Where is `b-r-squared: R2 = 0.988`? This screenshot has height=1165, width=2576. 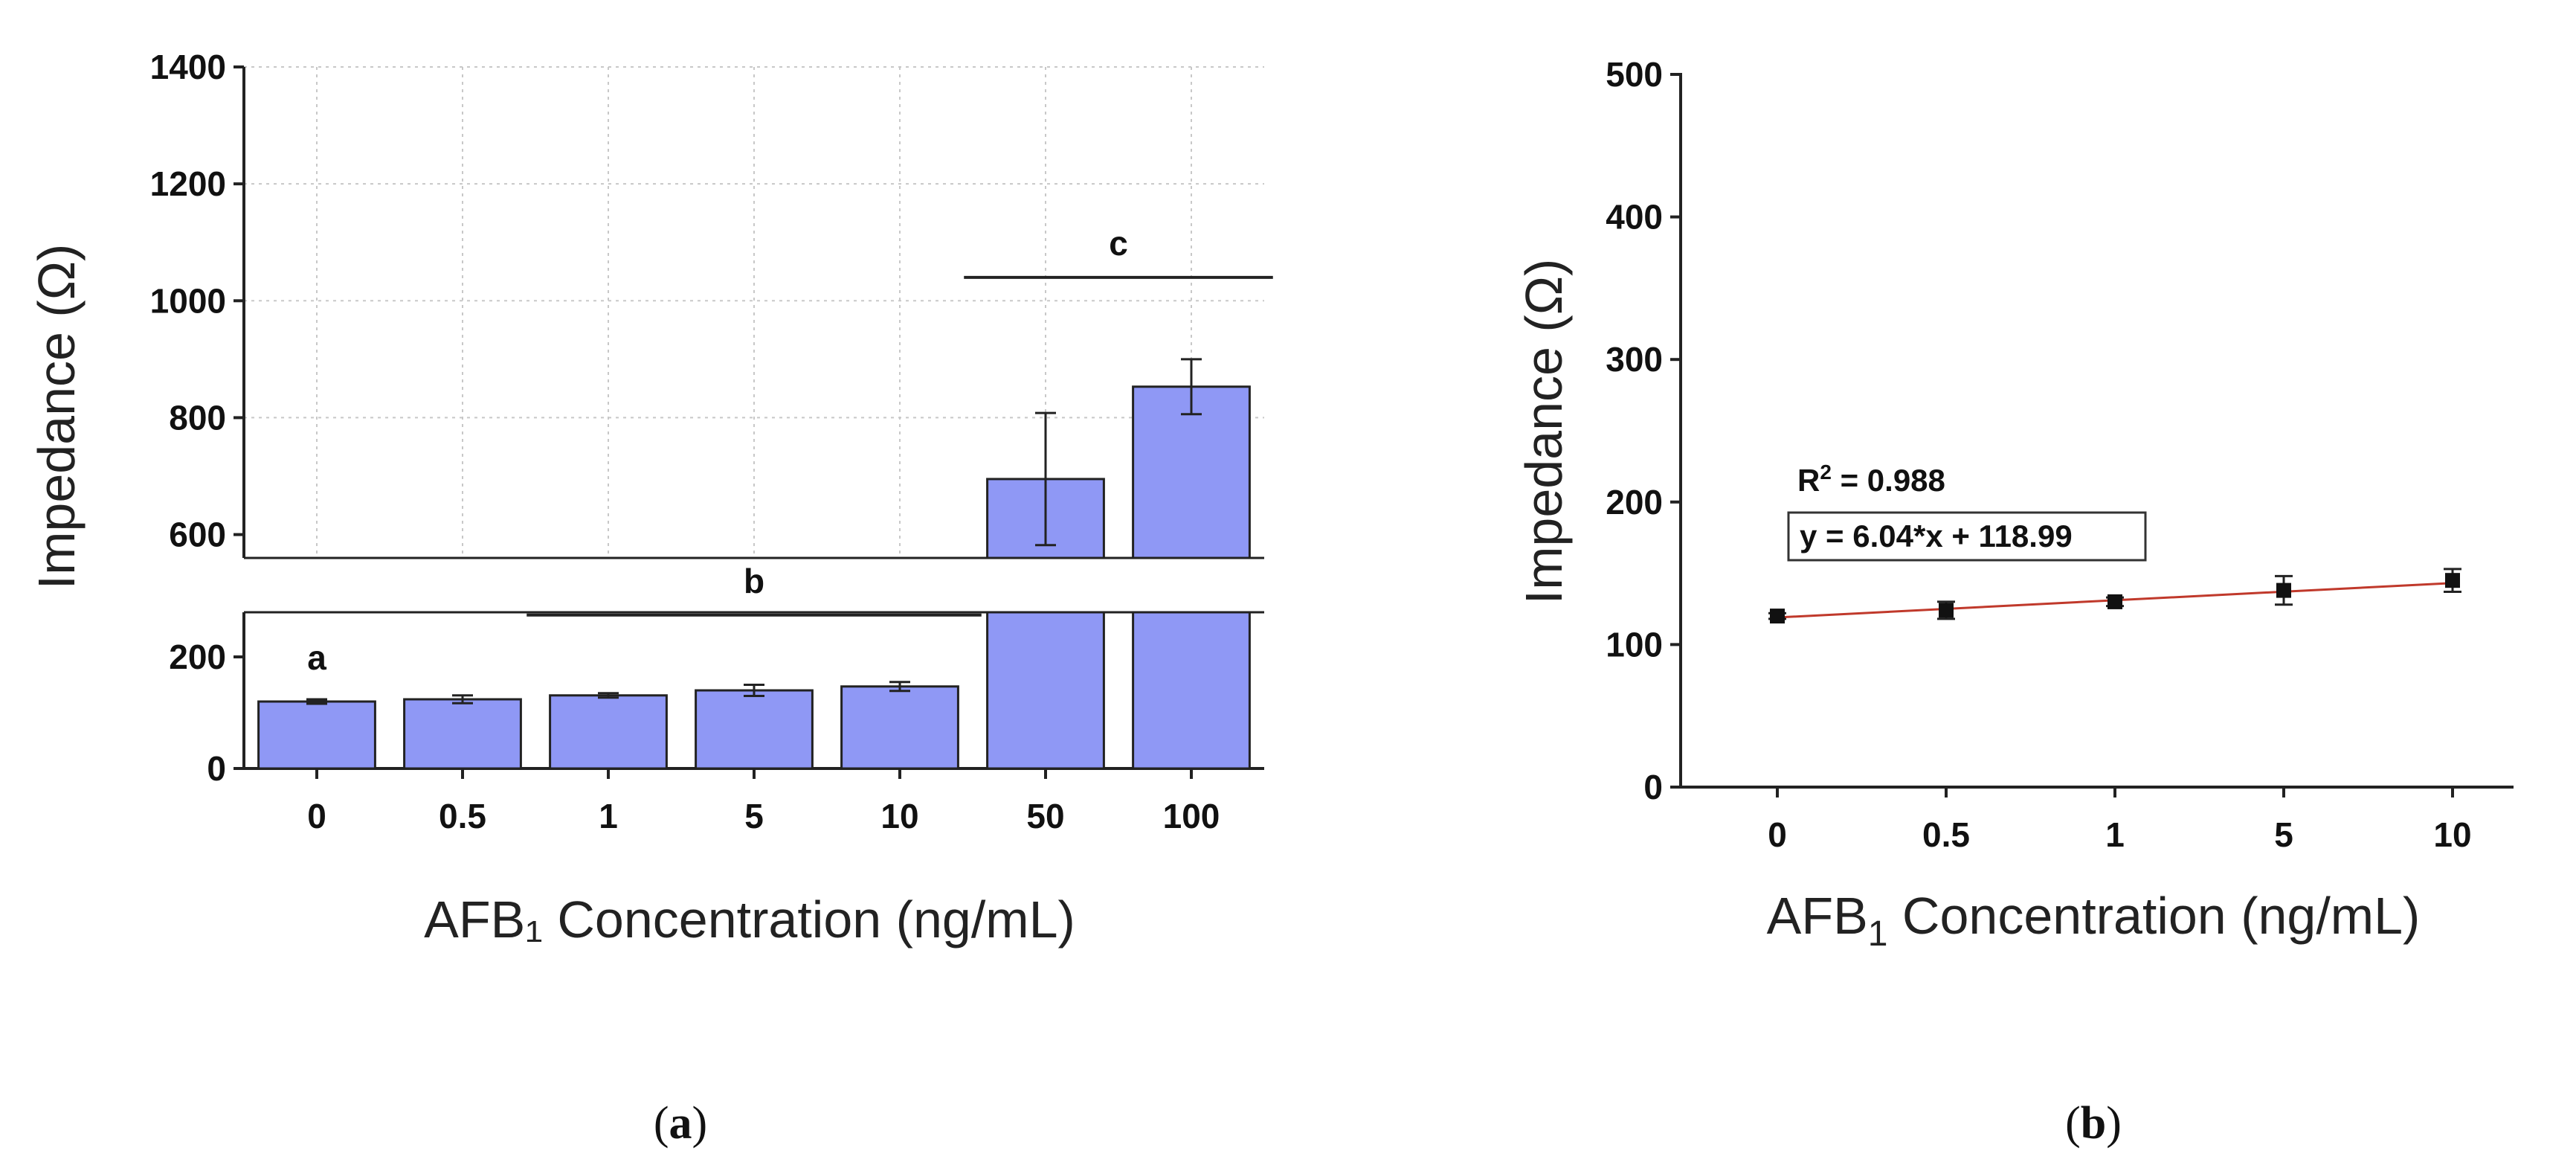
b-r-squared: R2 = 0.988 is located at coordinates (1871, 479).